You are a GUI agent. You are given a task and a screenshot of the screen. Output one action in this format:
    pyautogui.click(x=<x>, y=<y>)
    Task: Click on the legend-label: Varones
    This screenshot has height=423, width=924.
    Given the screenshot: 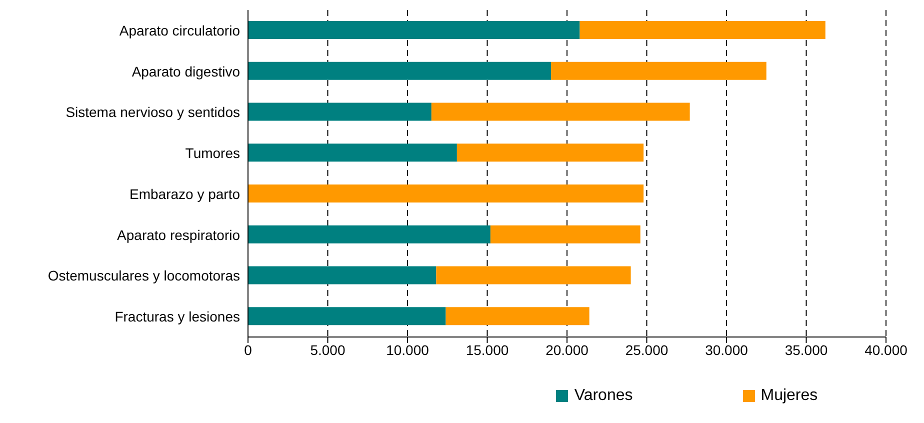 What is the action you would take?
    pyautogui.click(x=603, y=396)
    